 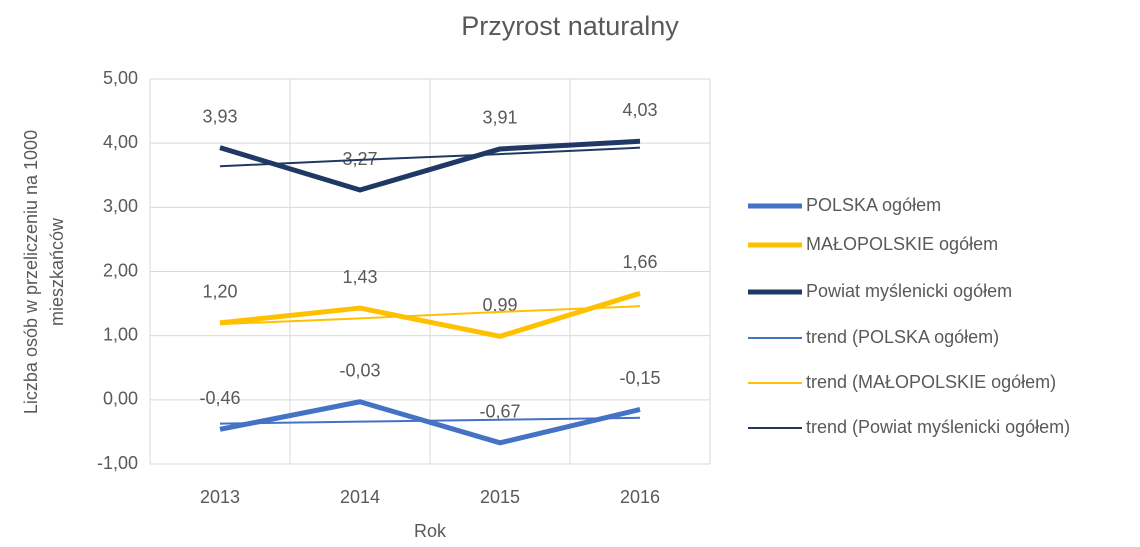 I want to click on legend-label: Powiat myślenicki ogółem, so click(x=909, y=291).